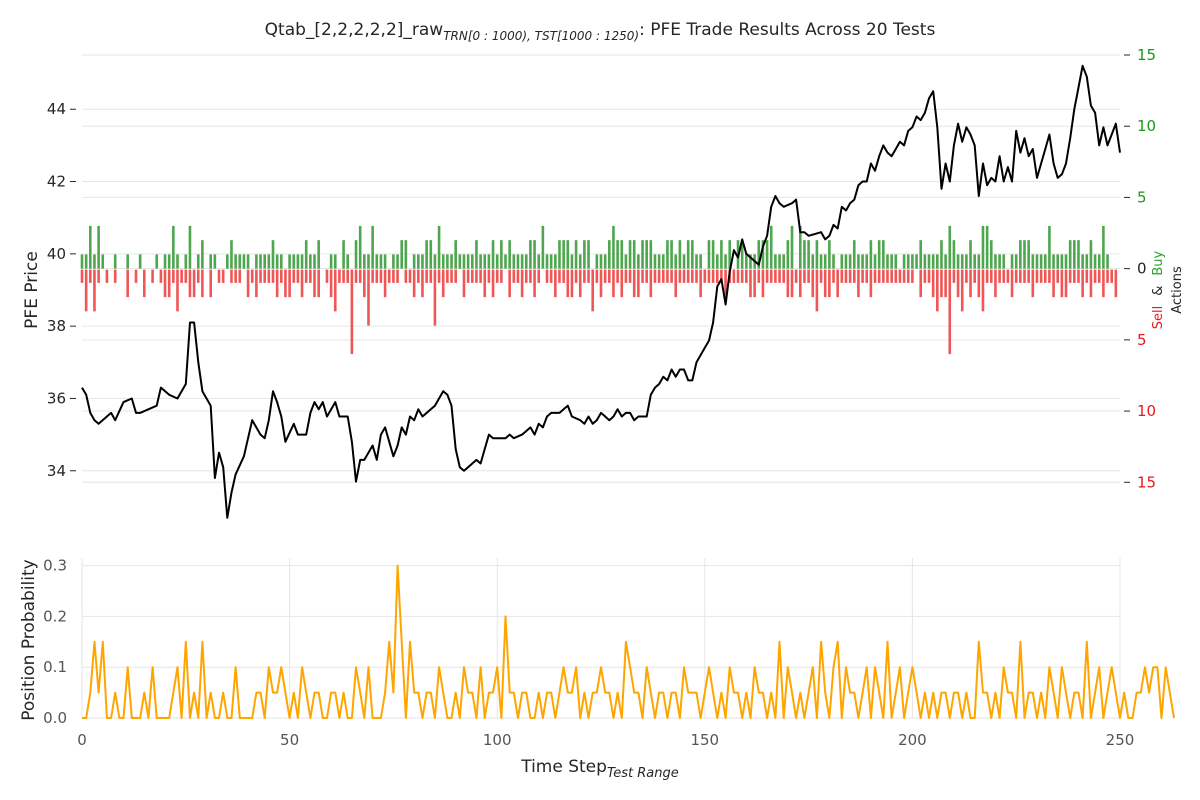 Image resolution: width=1200 pixels, height=800 pixels. I want to click on xlabel-subscript: Test Range, so click(643, 773).